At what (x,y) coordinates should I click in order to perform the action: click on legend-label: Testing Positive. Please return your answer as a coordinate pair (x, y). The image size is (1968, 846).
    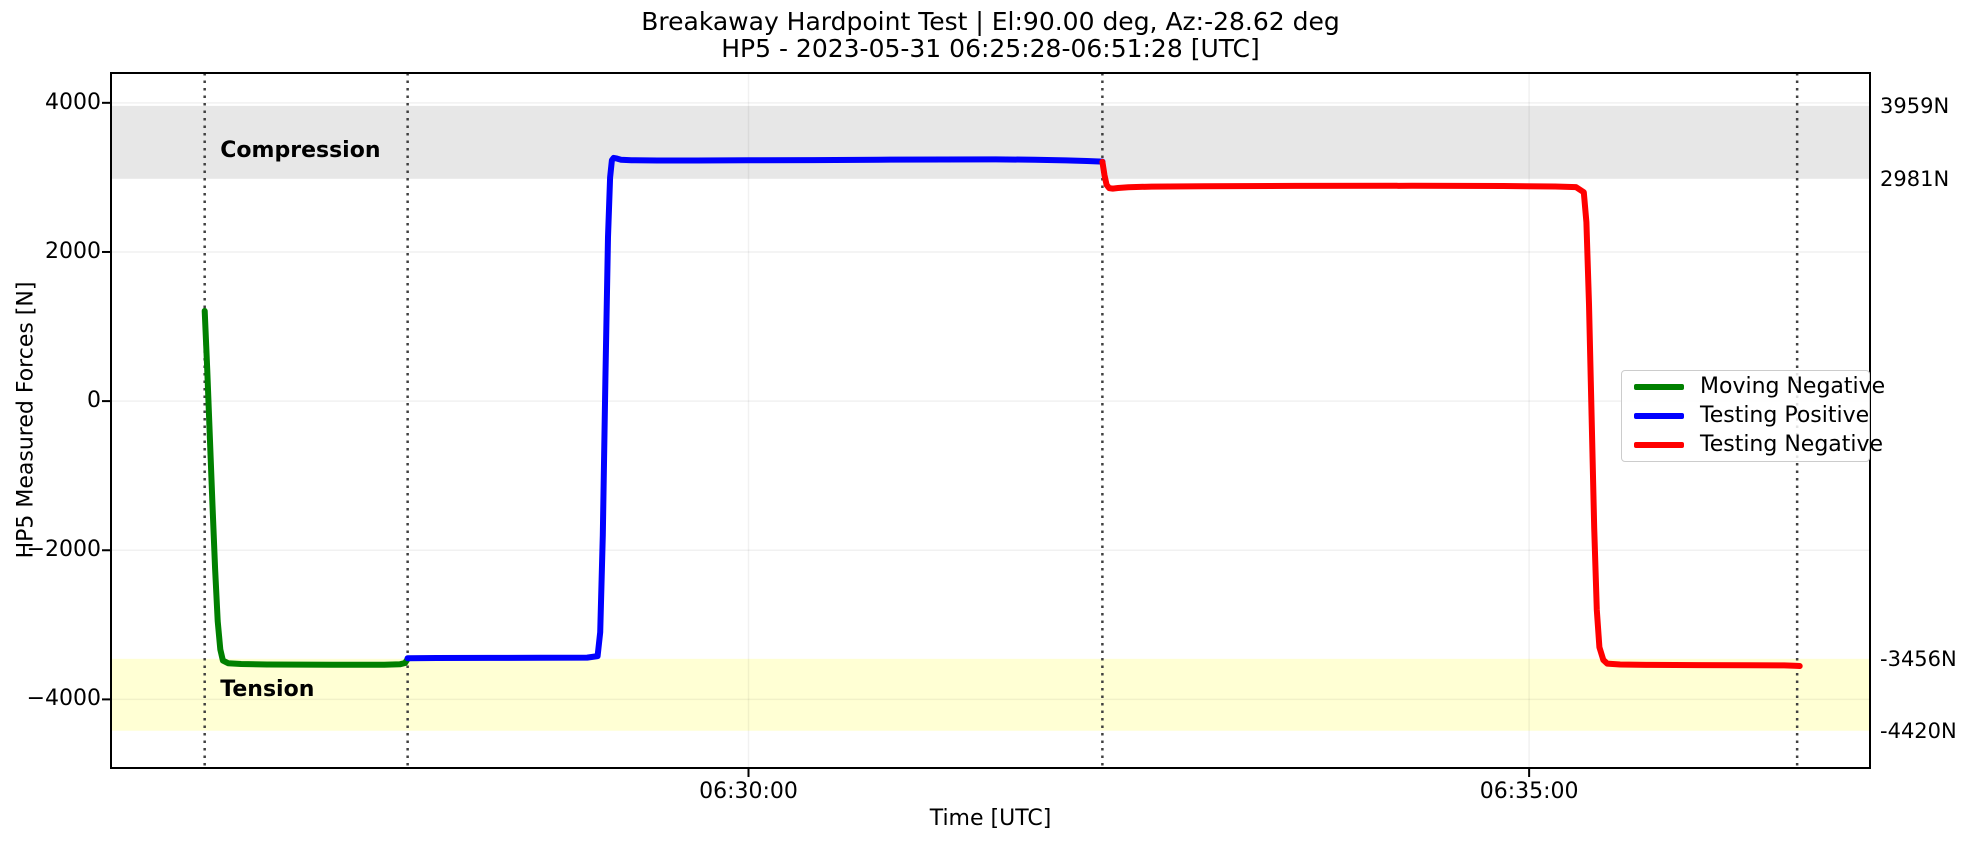
    Looking at the image, I should click on (1785, 415).